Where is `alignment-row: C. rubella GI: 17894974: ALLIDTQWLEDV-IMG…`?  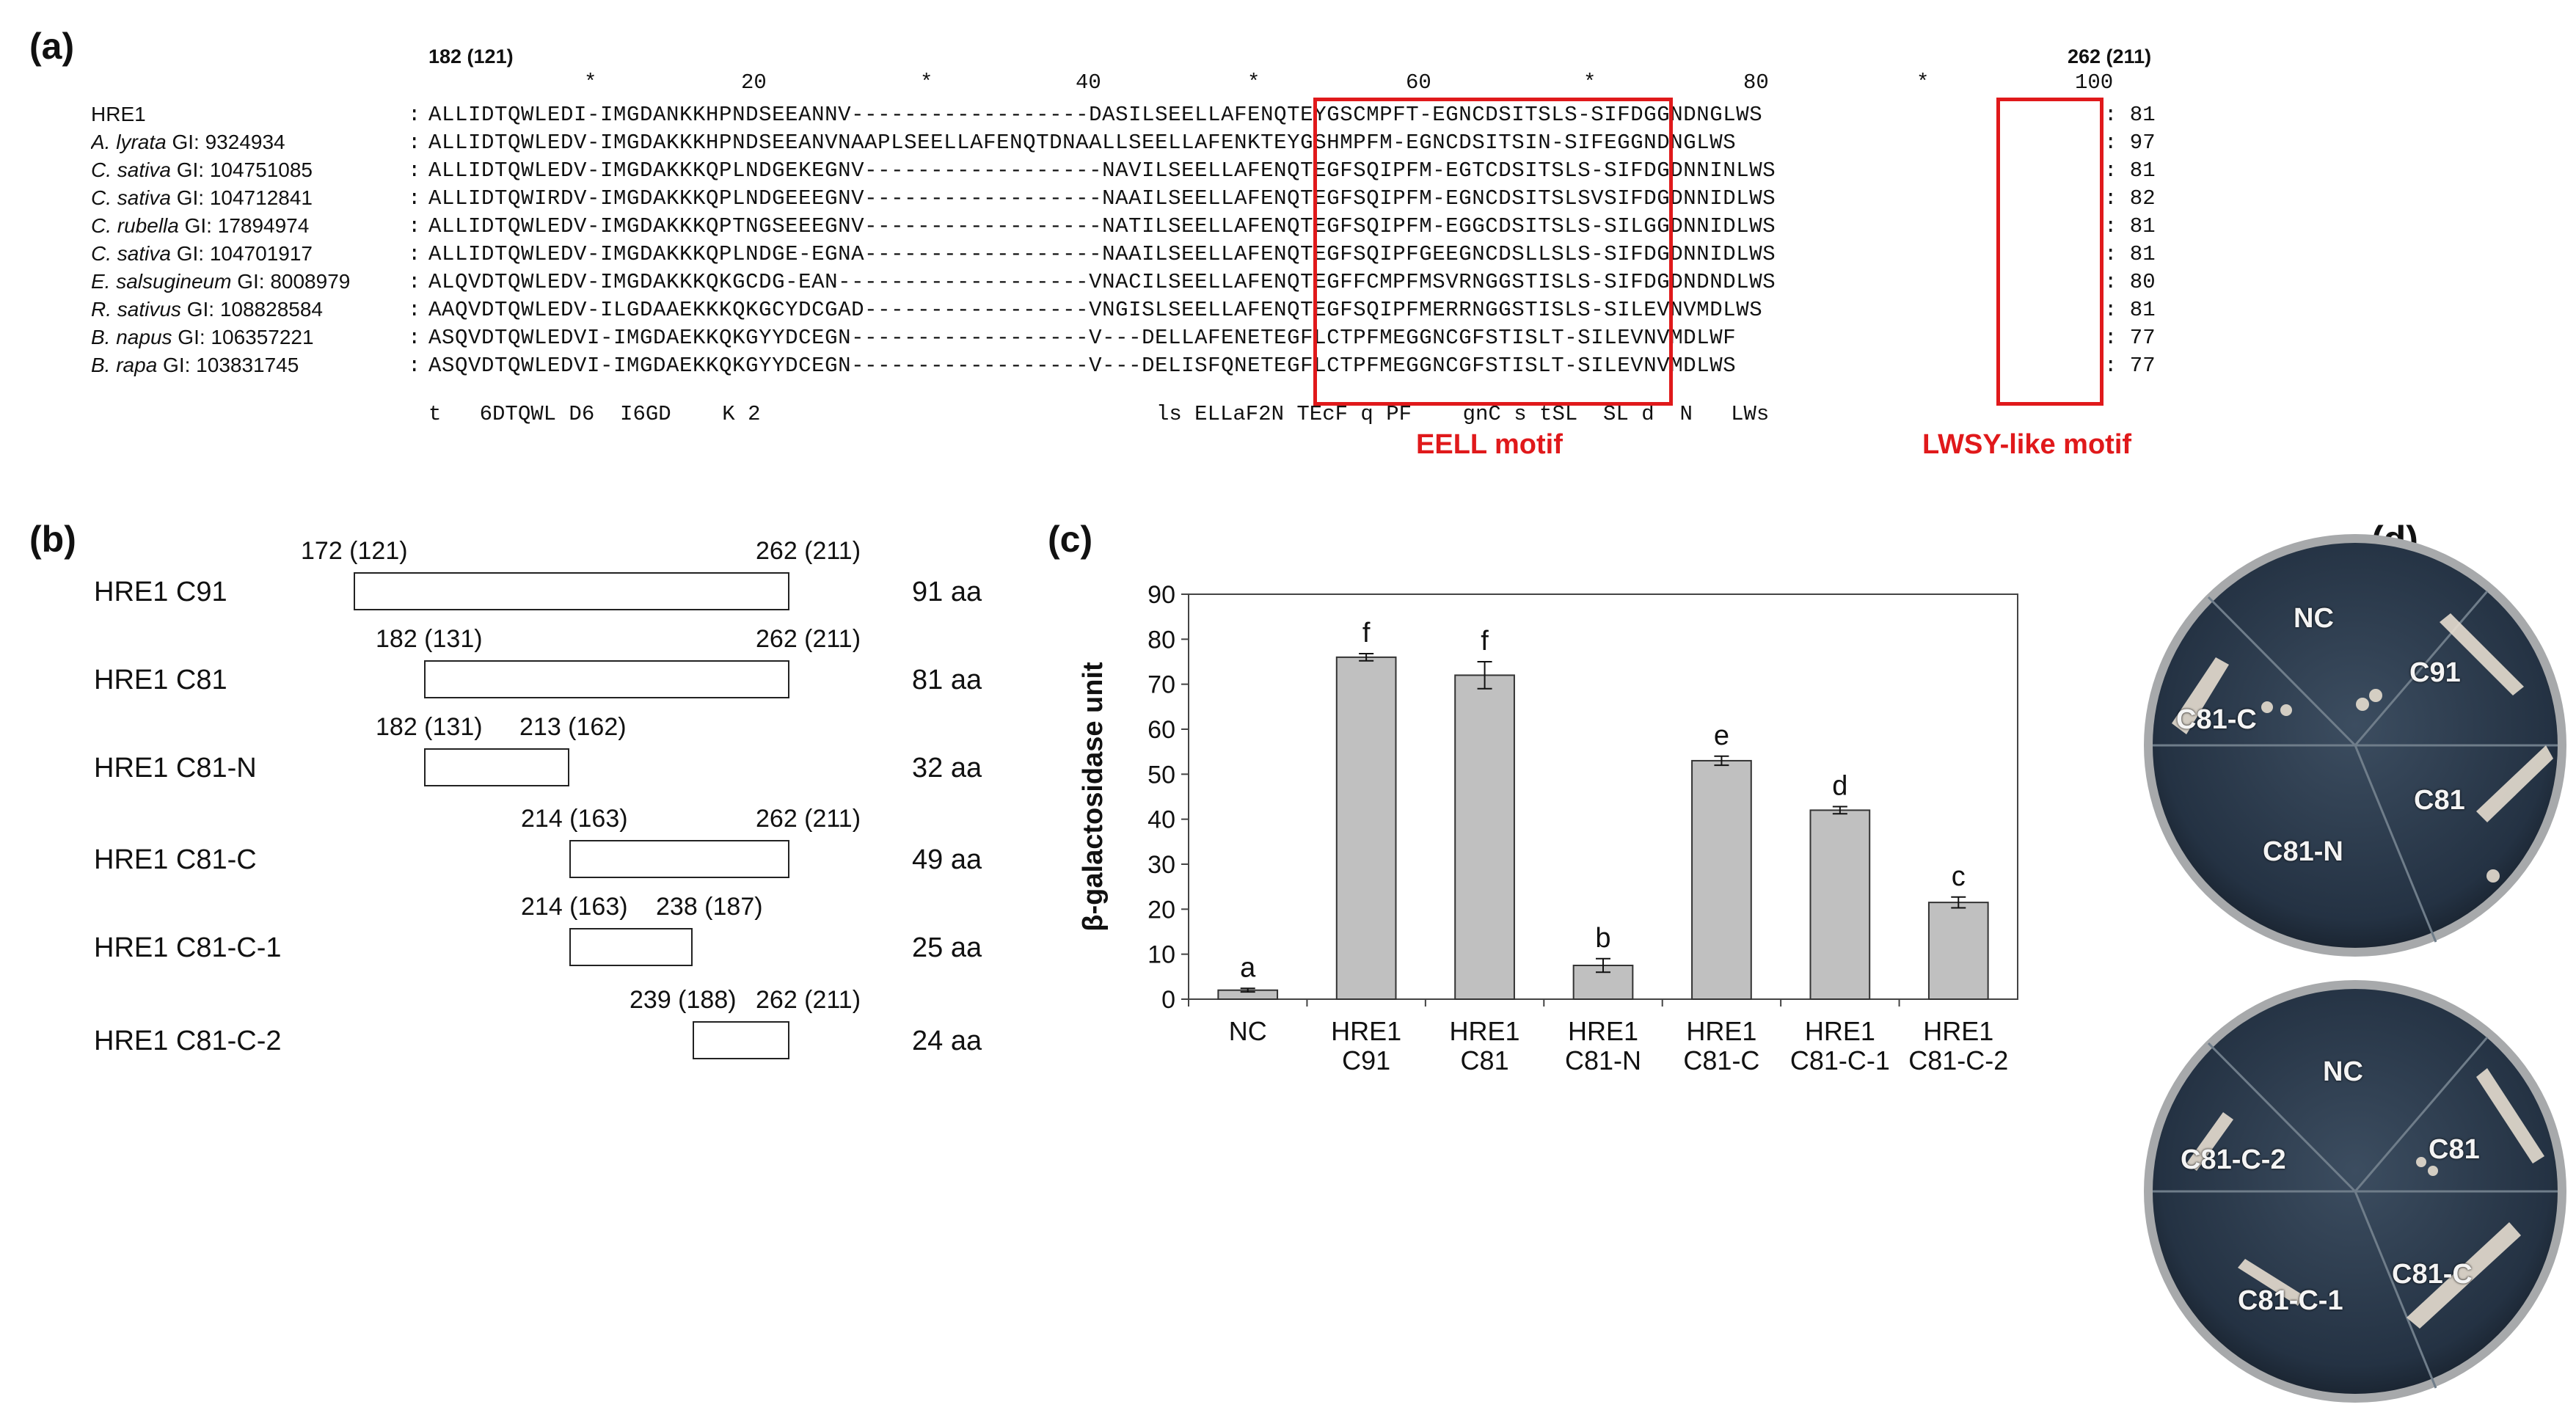 alignment-row: C. rubella GI: 17894974: ALLIDTQWLEDV-IMG… is located at coordinates (934, 226).